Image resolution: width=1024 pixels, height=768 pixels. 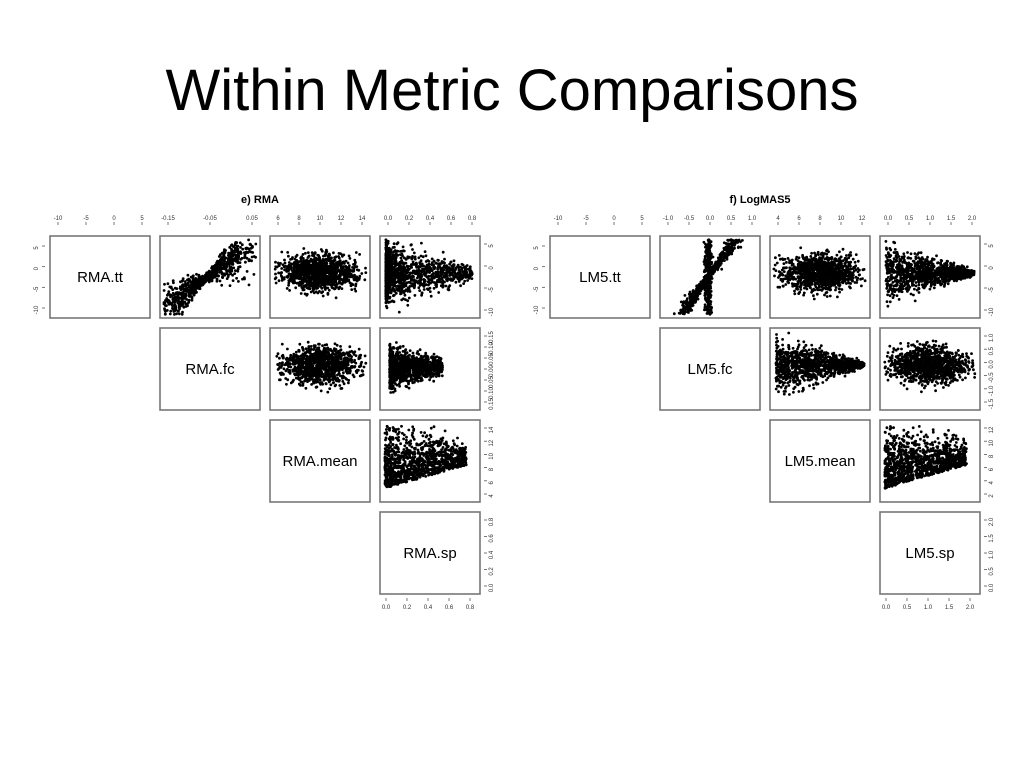 What do you see at coordinates (492, 587) in the screenshot?
I see `right-tick-label: 0.0` at bounding box center [492, 587].